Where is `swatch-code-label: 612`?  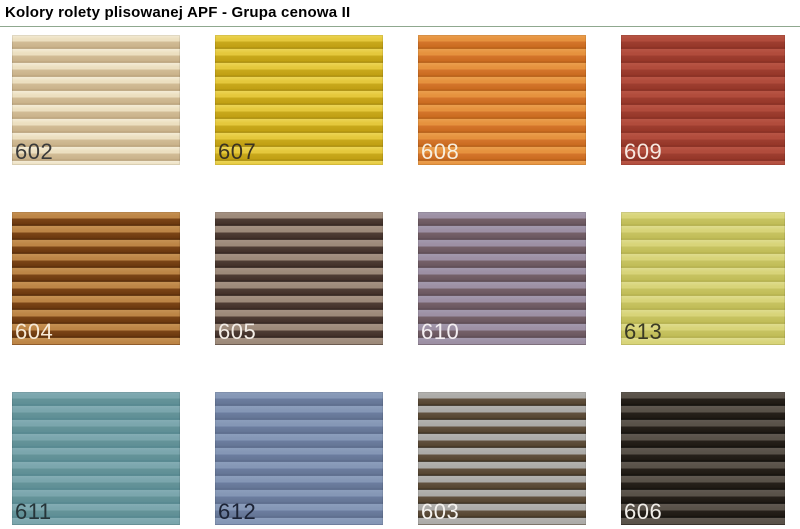 swatch-code-label: 612 is located at coordinates (237, 511).